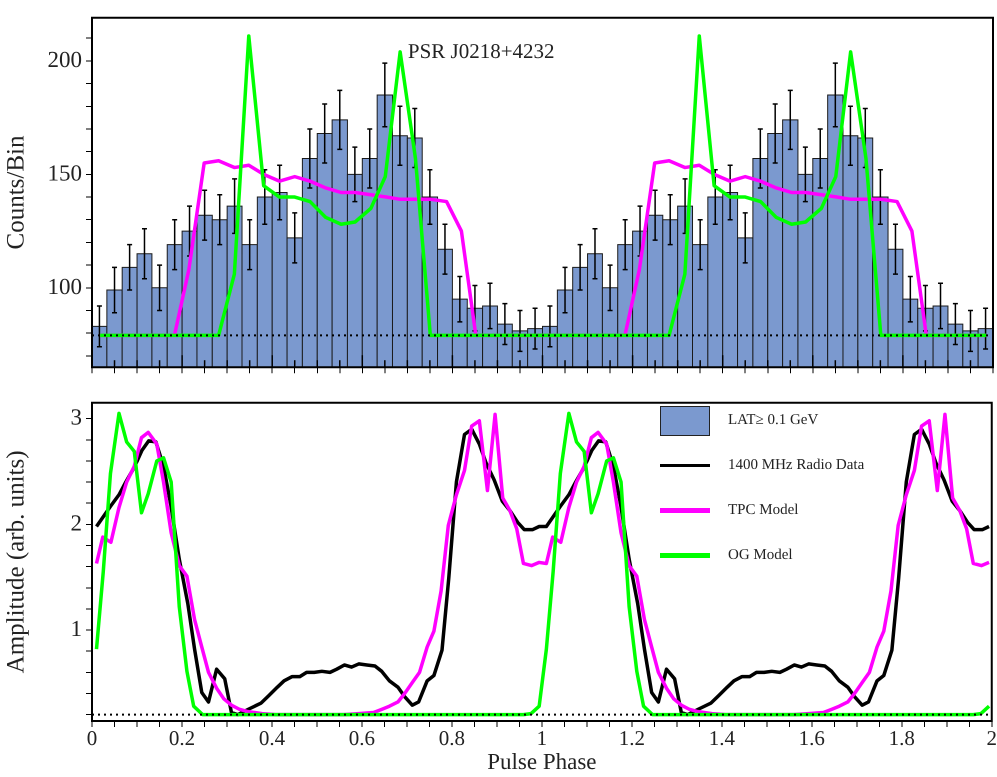 This screenshot has height=777, width=997. I want to click on y-axis-title: Amplitude (arb. units), so click(16, 562).